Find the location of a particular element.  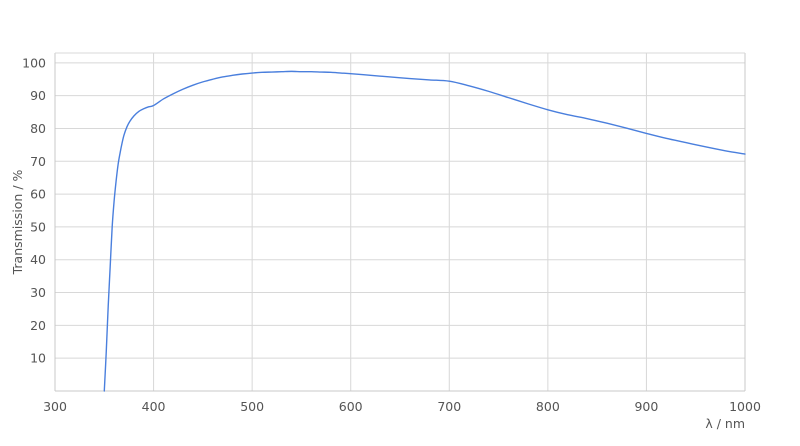

x-tick-label: 1000 is located at coordinates (745, 406).